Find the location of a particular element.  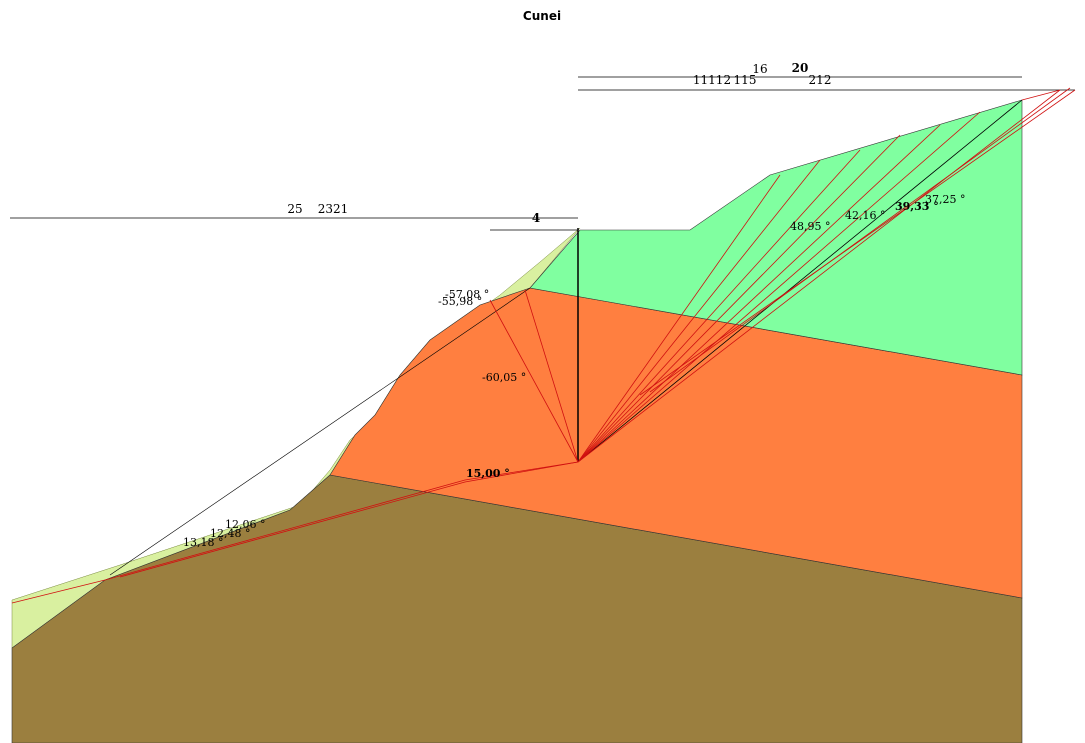

left-label: 25 is located at coordinates (294, 209).